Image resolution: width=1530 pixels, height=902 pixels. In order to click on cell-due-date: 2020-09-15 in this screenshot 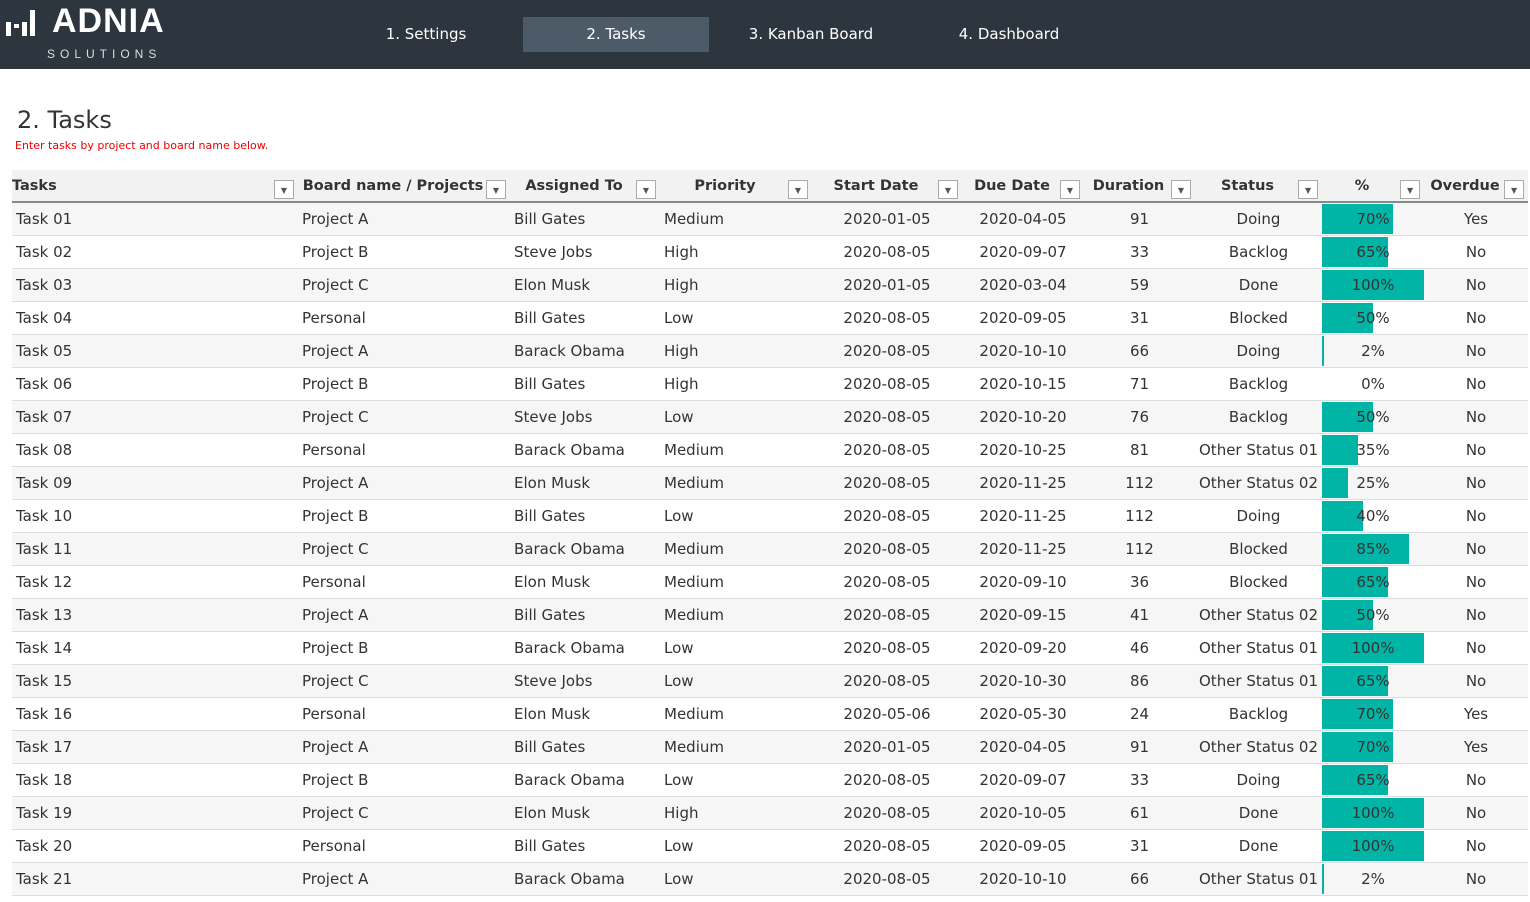, I will do `click(1023, 615)`.